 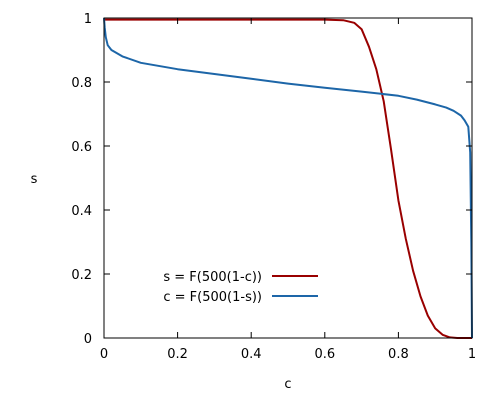 What do you see at coordinates (88, 19) in the screenshot?
I see `y-tick-label: 1` at bounding box center [88, 19].